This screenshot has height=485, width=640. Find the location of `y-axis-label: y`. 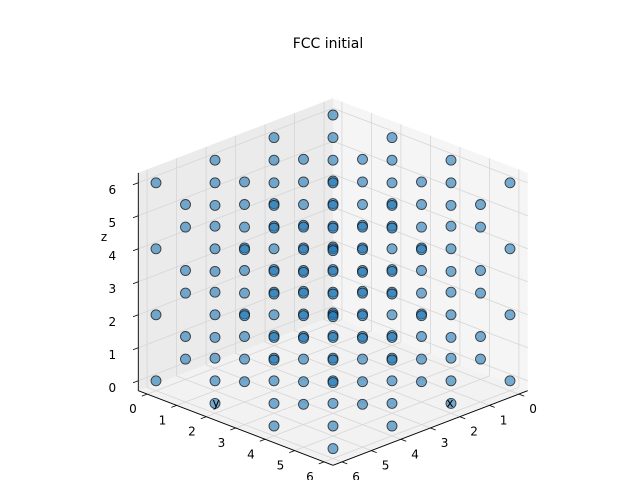

y-axis-label: y is located at coordinates (215, 403).